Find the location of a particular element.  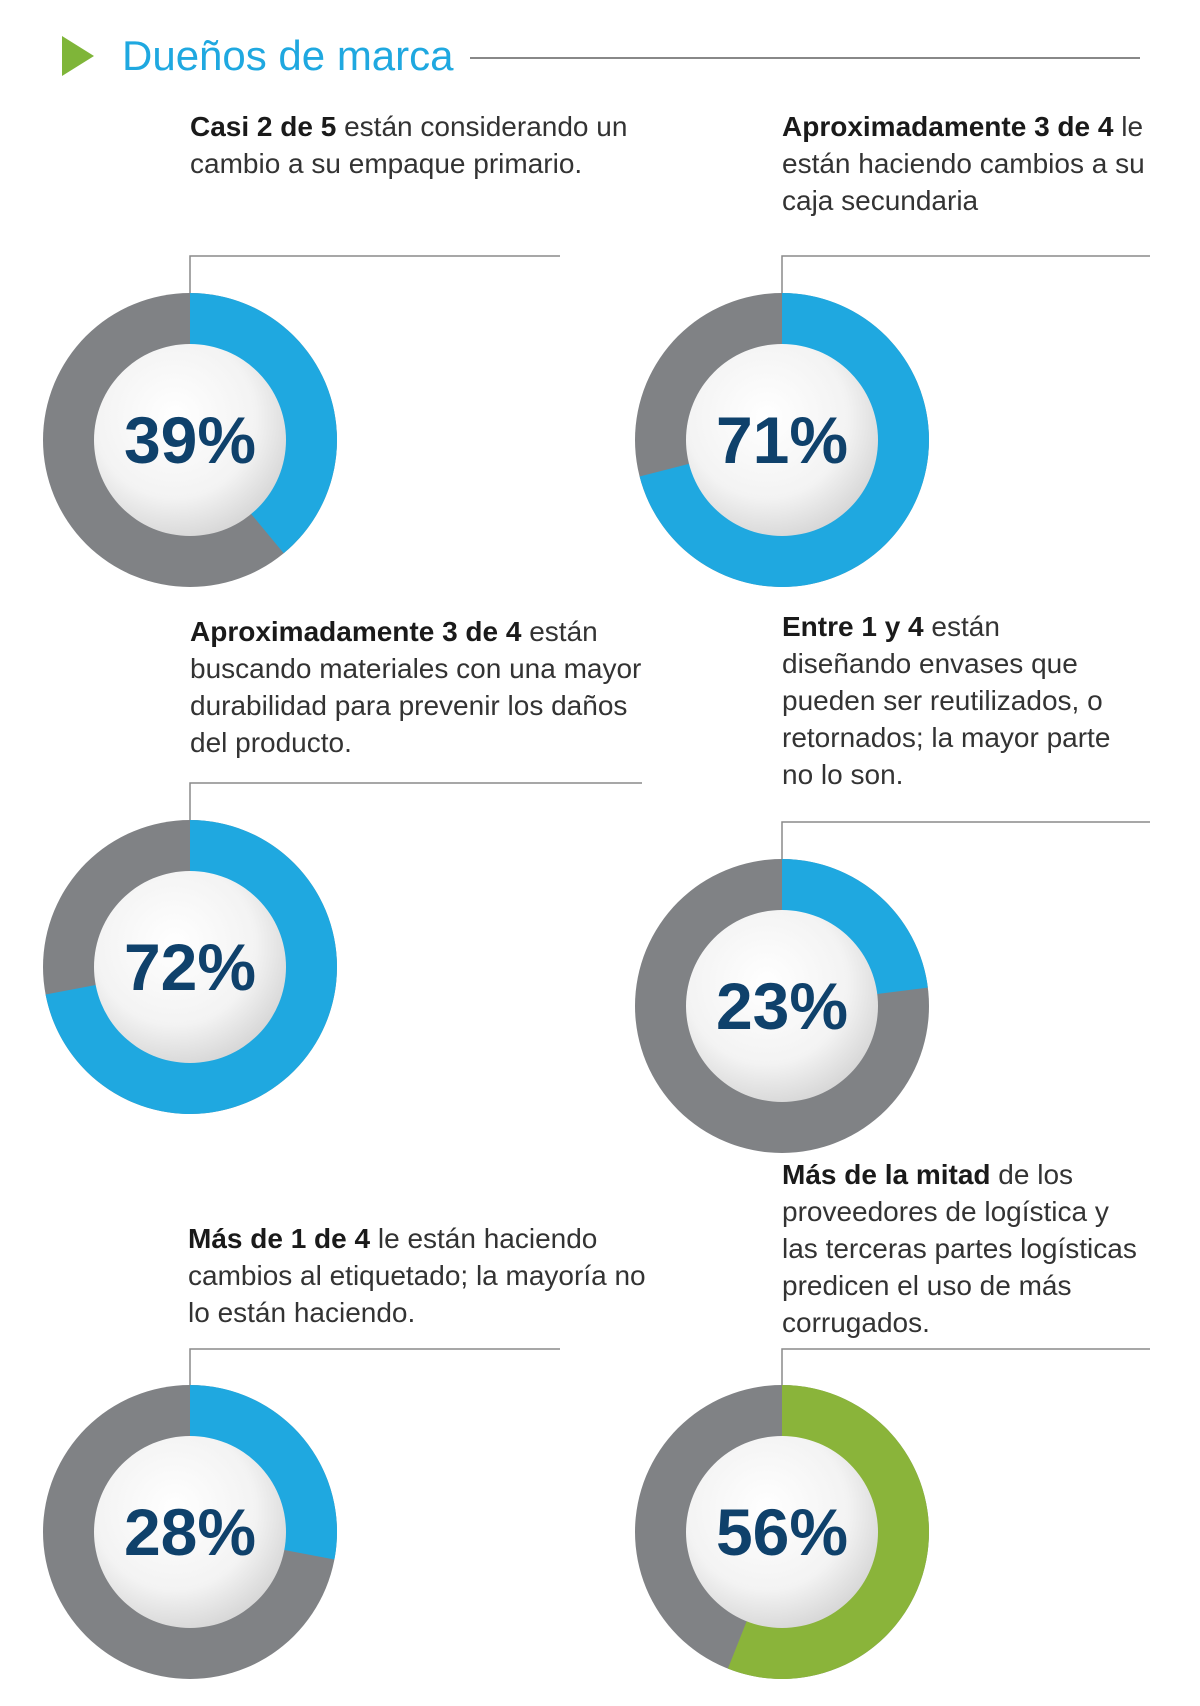

donut-5-center is located at coordinates (190, 1532).